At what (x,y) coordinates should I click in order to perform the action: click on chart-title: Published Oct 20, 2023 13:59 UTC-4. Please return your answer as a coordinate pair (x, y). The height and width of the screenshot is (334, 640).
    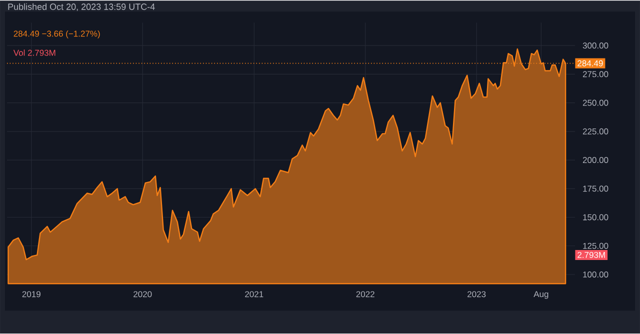
    Looking at the image, I should click on (81, 7).